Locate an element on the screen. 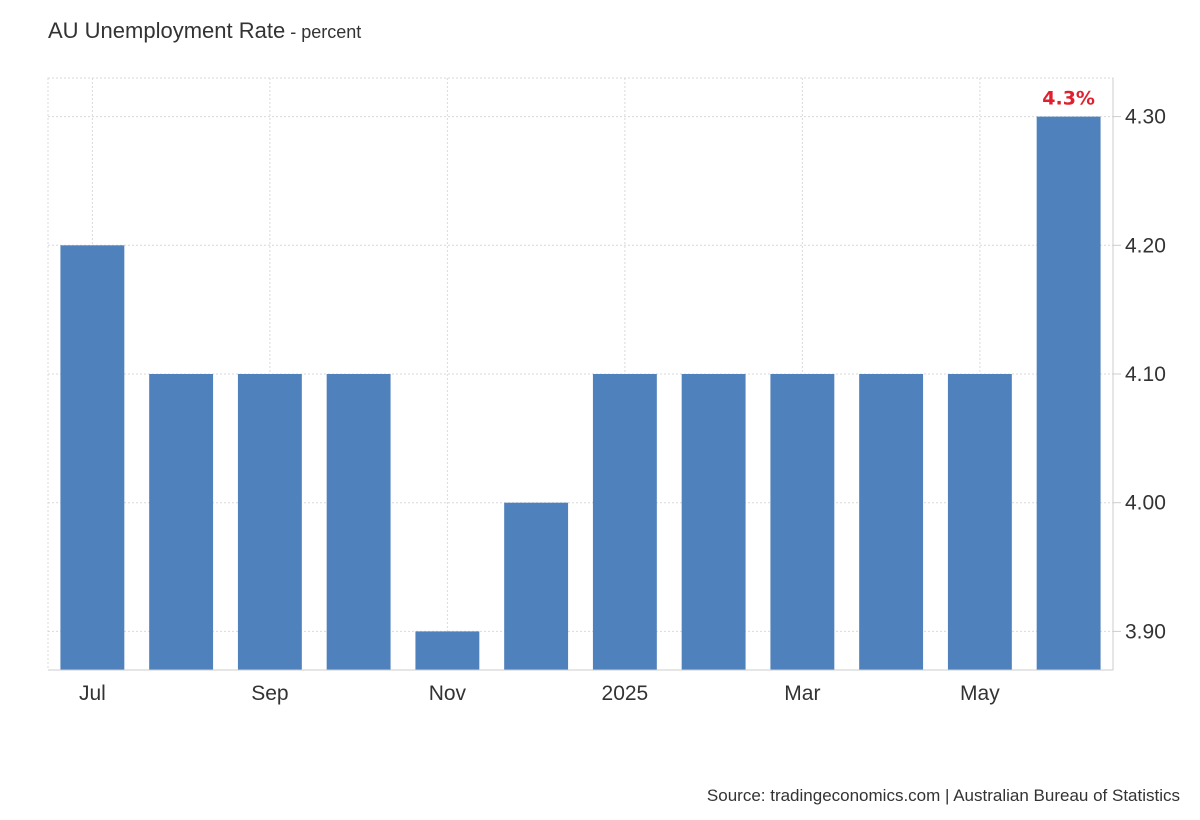  chart-title-text: AU Unemployment Rate is located at coordinates (167, 30).